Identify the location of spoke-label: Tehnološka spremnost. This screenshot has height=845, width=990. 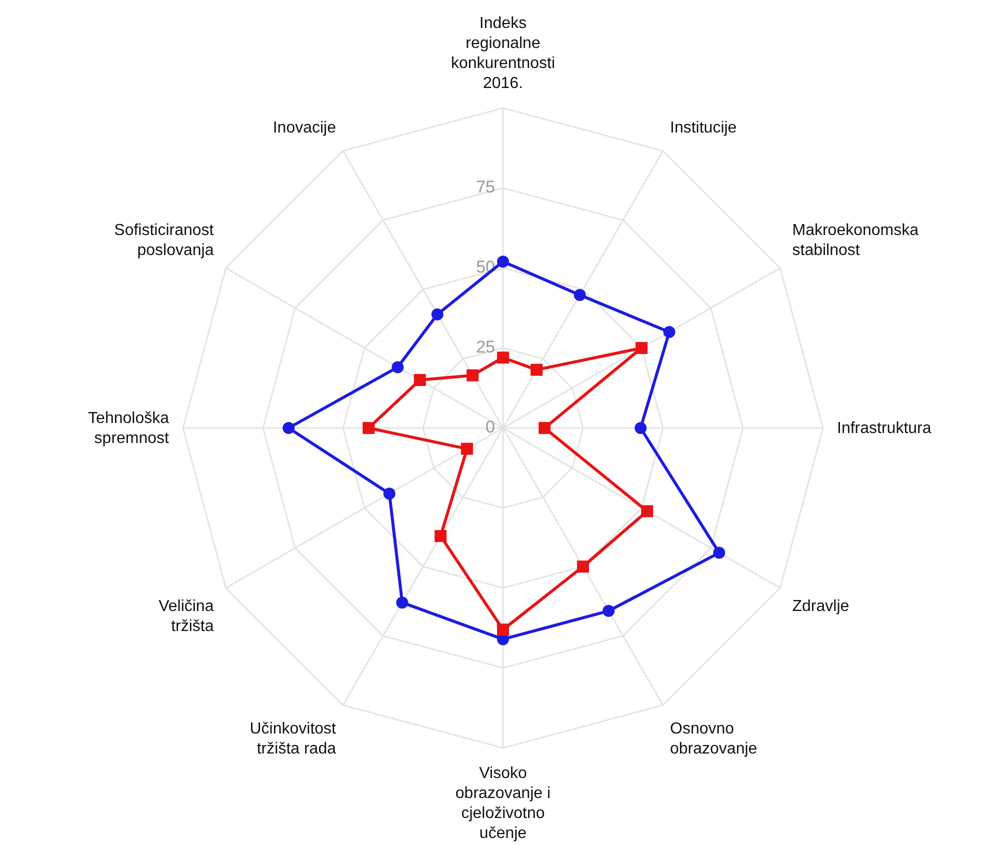
(129, 428).